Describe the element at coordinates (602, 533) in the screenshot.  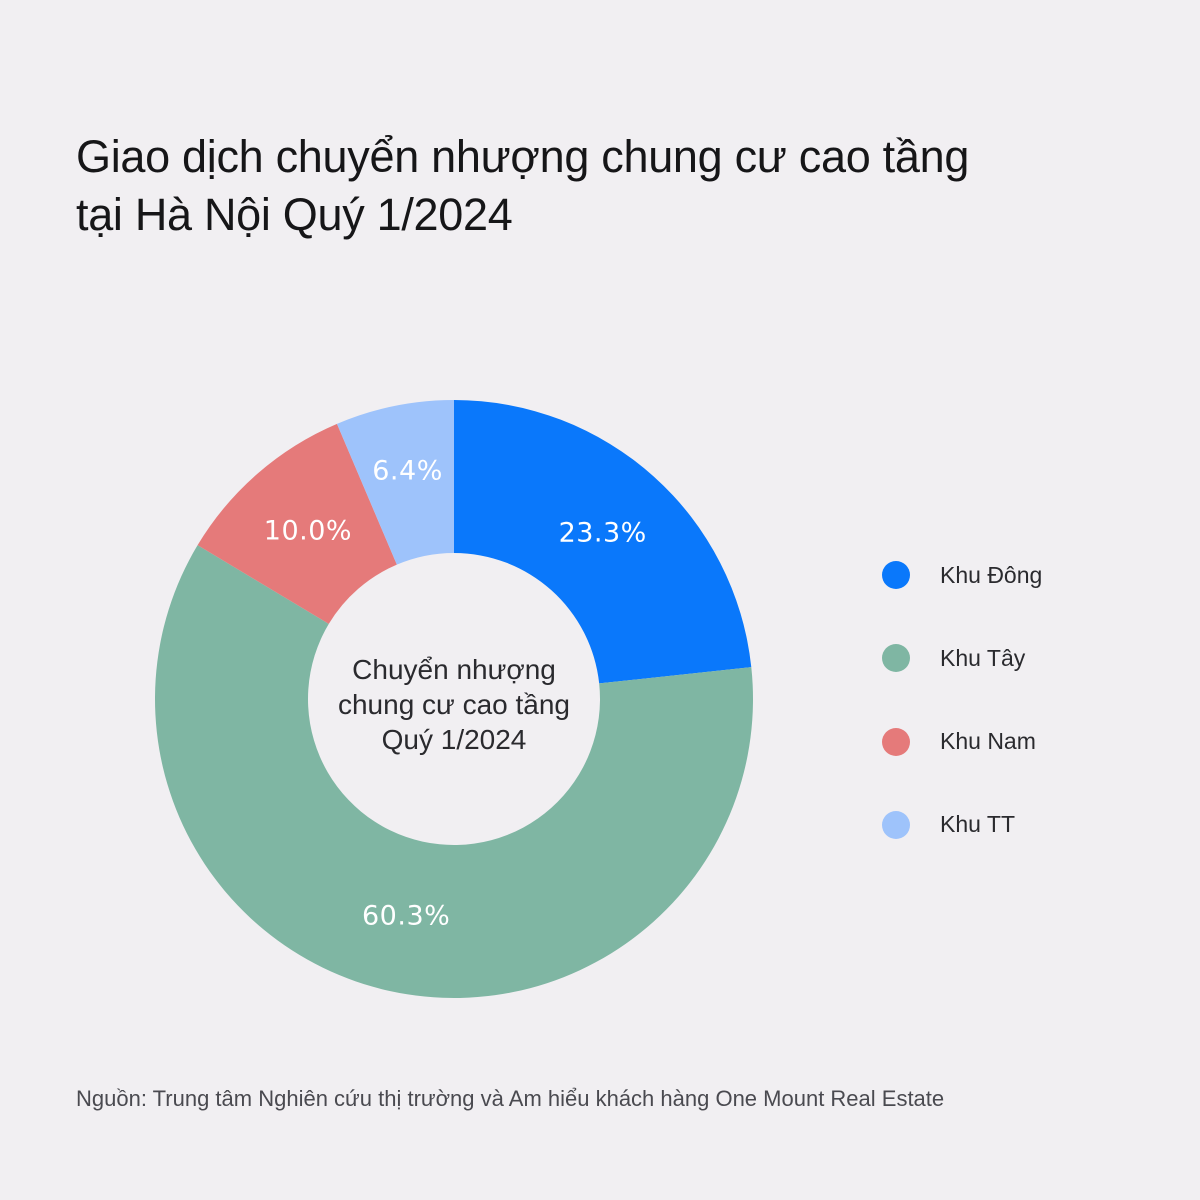
I see `slice-label-khu-dong: 23.3%` at that location.